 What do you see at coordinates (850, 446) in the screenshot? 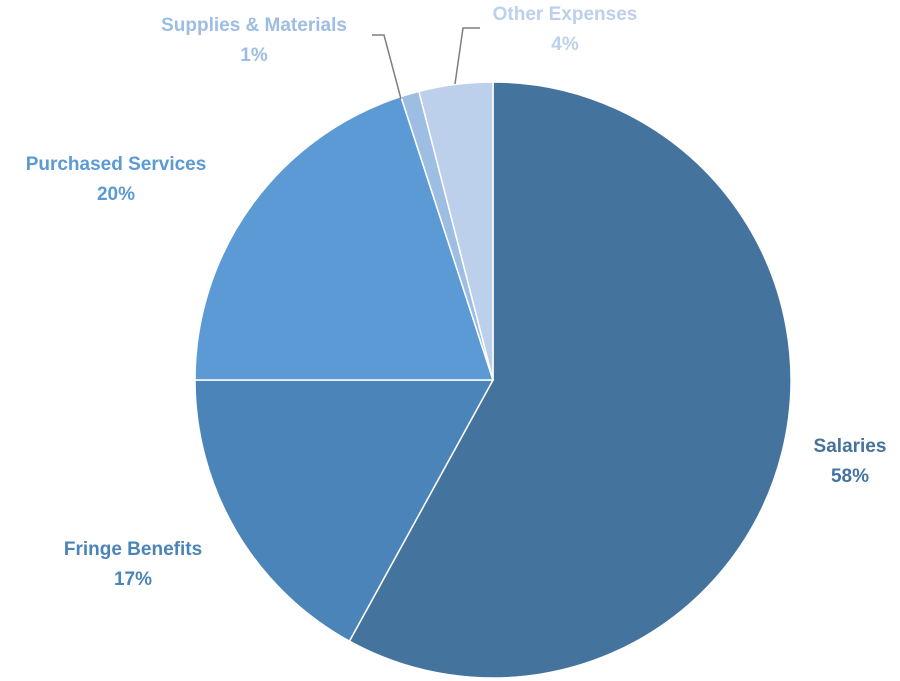
I see `data-label-name-salaries: Salaries` at bounding box center [850, 446].